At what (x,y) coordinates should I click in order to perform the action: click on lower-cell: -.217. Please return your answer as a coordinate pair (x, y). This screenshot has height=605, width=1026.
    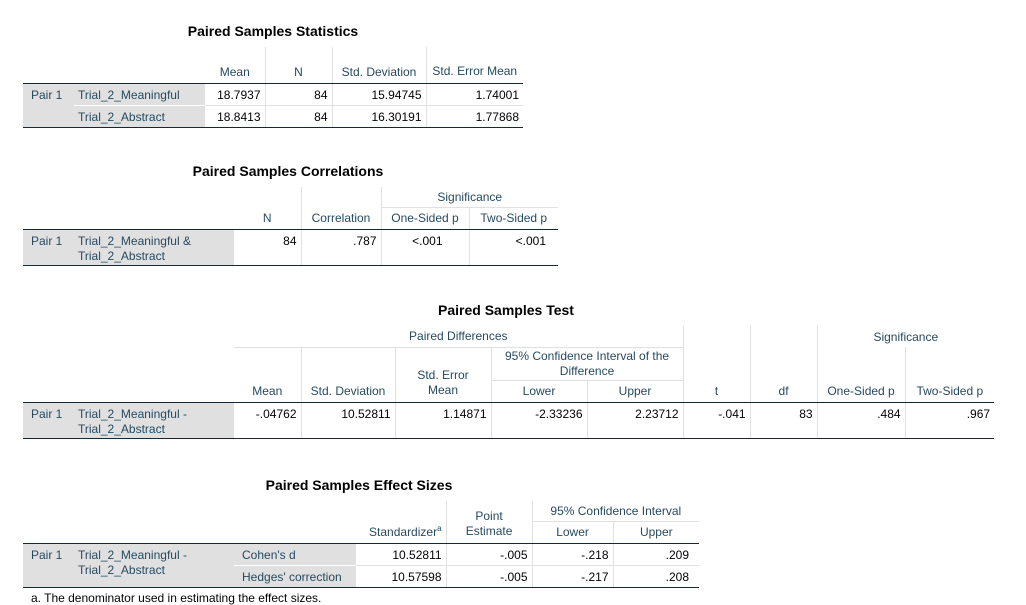
    Looking at the image, I should click on (572, 576).